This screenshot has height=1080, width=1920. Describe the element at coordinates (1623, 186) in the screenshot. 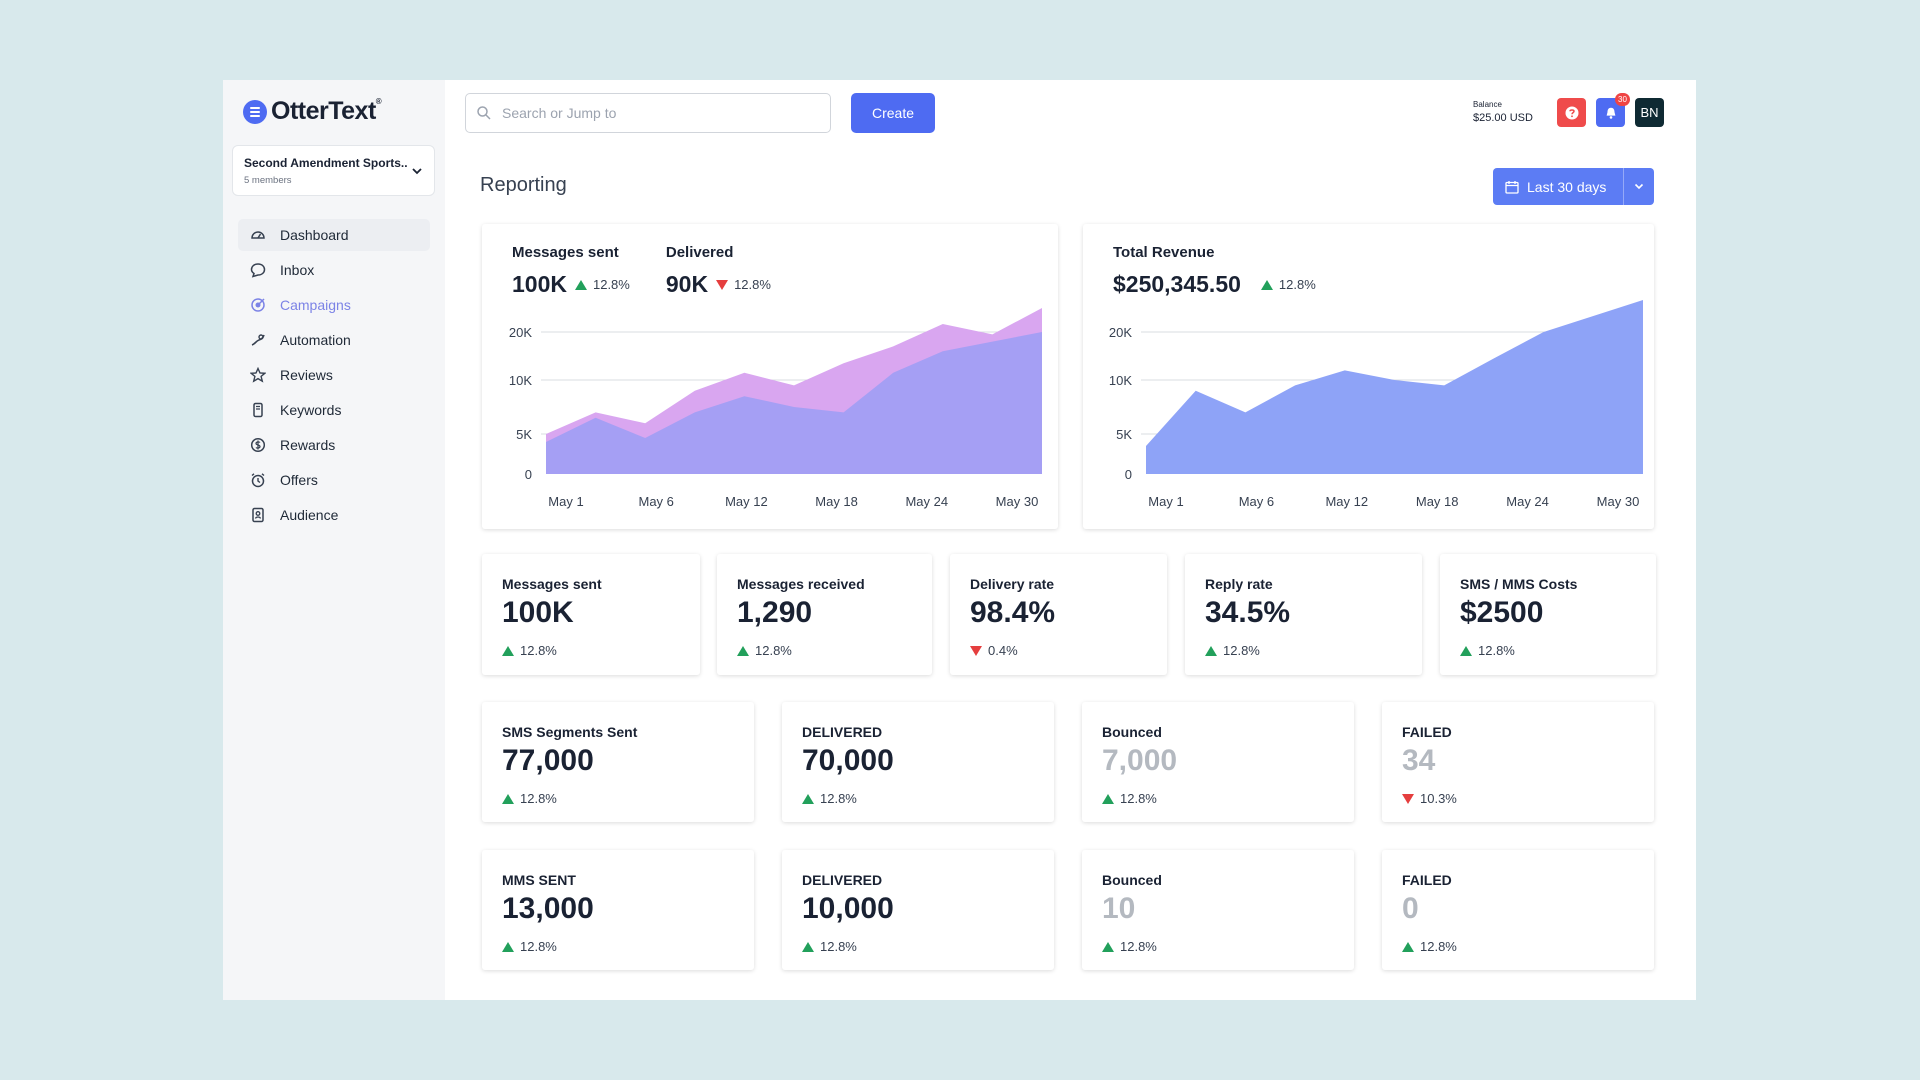

I see `divider` at that location.